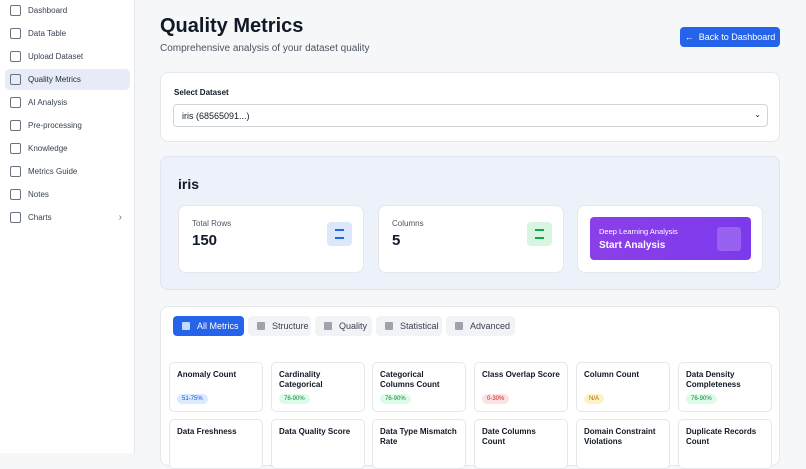  What do you see at coordinates (67, 217) in the screenshot?
I see `nav-item: Charts ›` at bounding box center [67, 217].